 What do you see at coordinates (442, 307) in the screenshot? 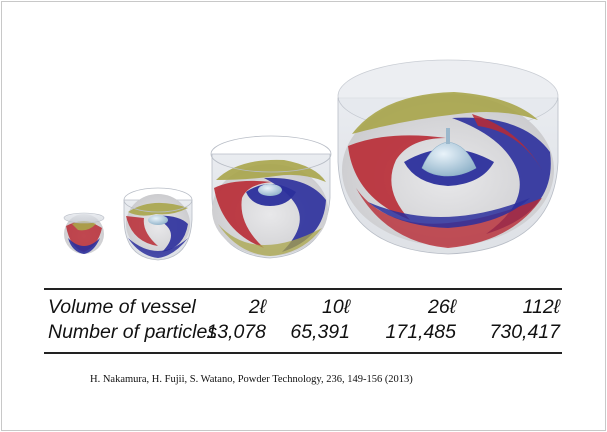
I see `volume-cell-3: 26ℓ` at bounding box center [442, 307].